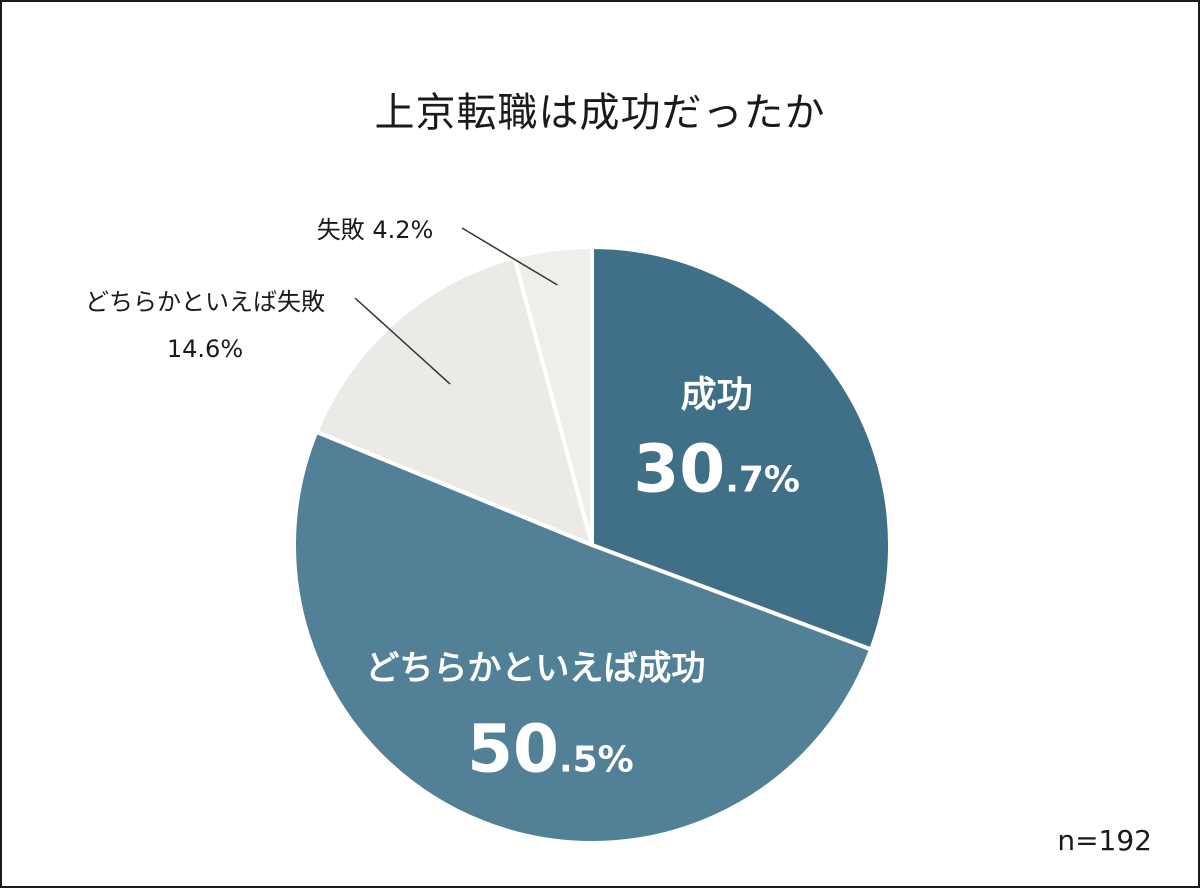 The height and width of the screenshot is (888, 1200). I want to click on slice-value-success: 30.7%, so click(716, 469).